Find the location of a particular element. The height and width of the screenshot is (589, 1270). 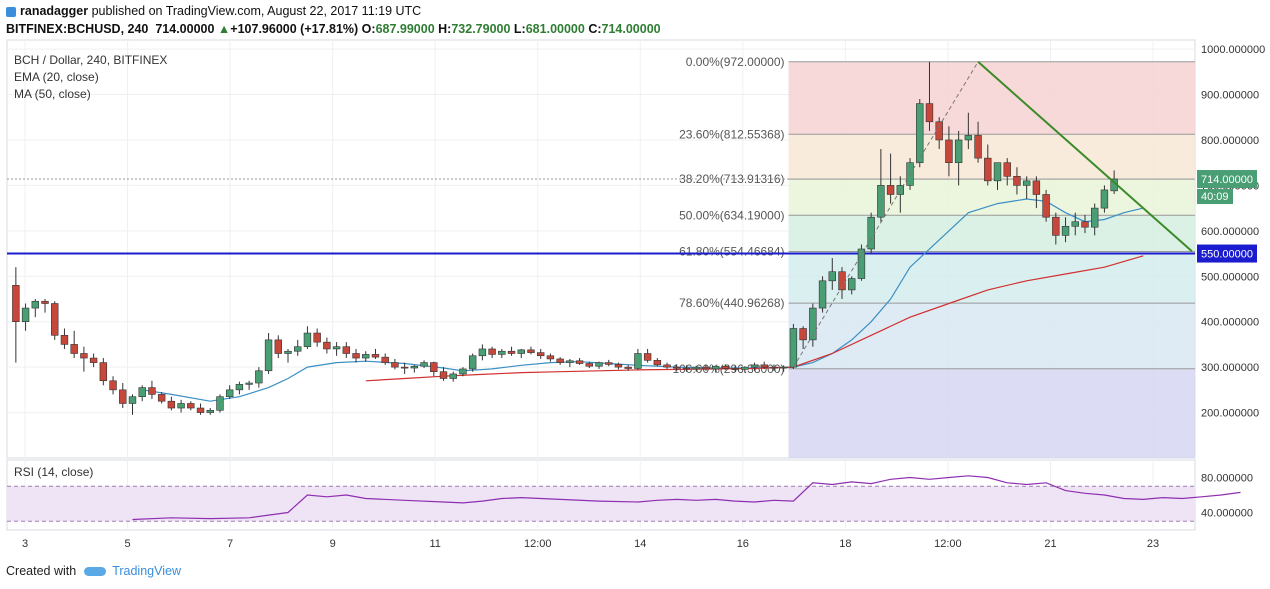

y-tick-label: 500.000000 is located at coordinates (1230, 277).